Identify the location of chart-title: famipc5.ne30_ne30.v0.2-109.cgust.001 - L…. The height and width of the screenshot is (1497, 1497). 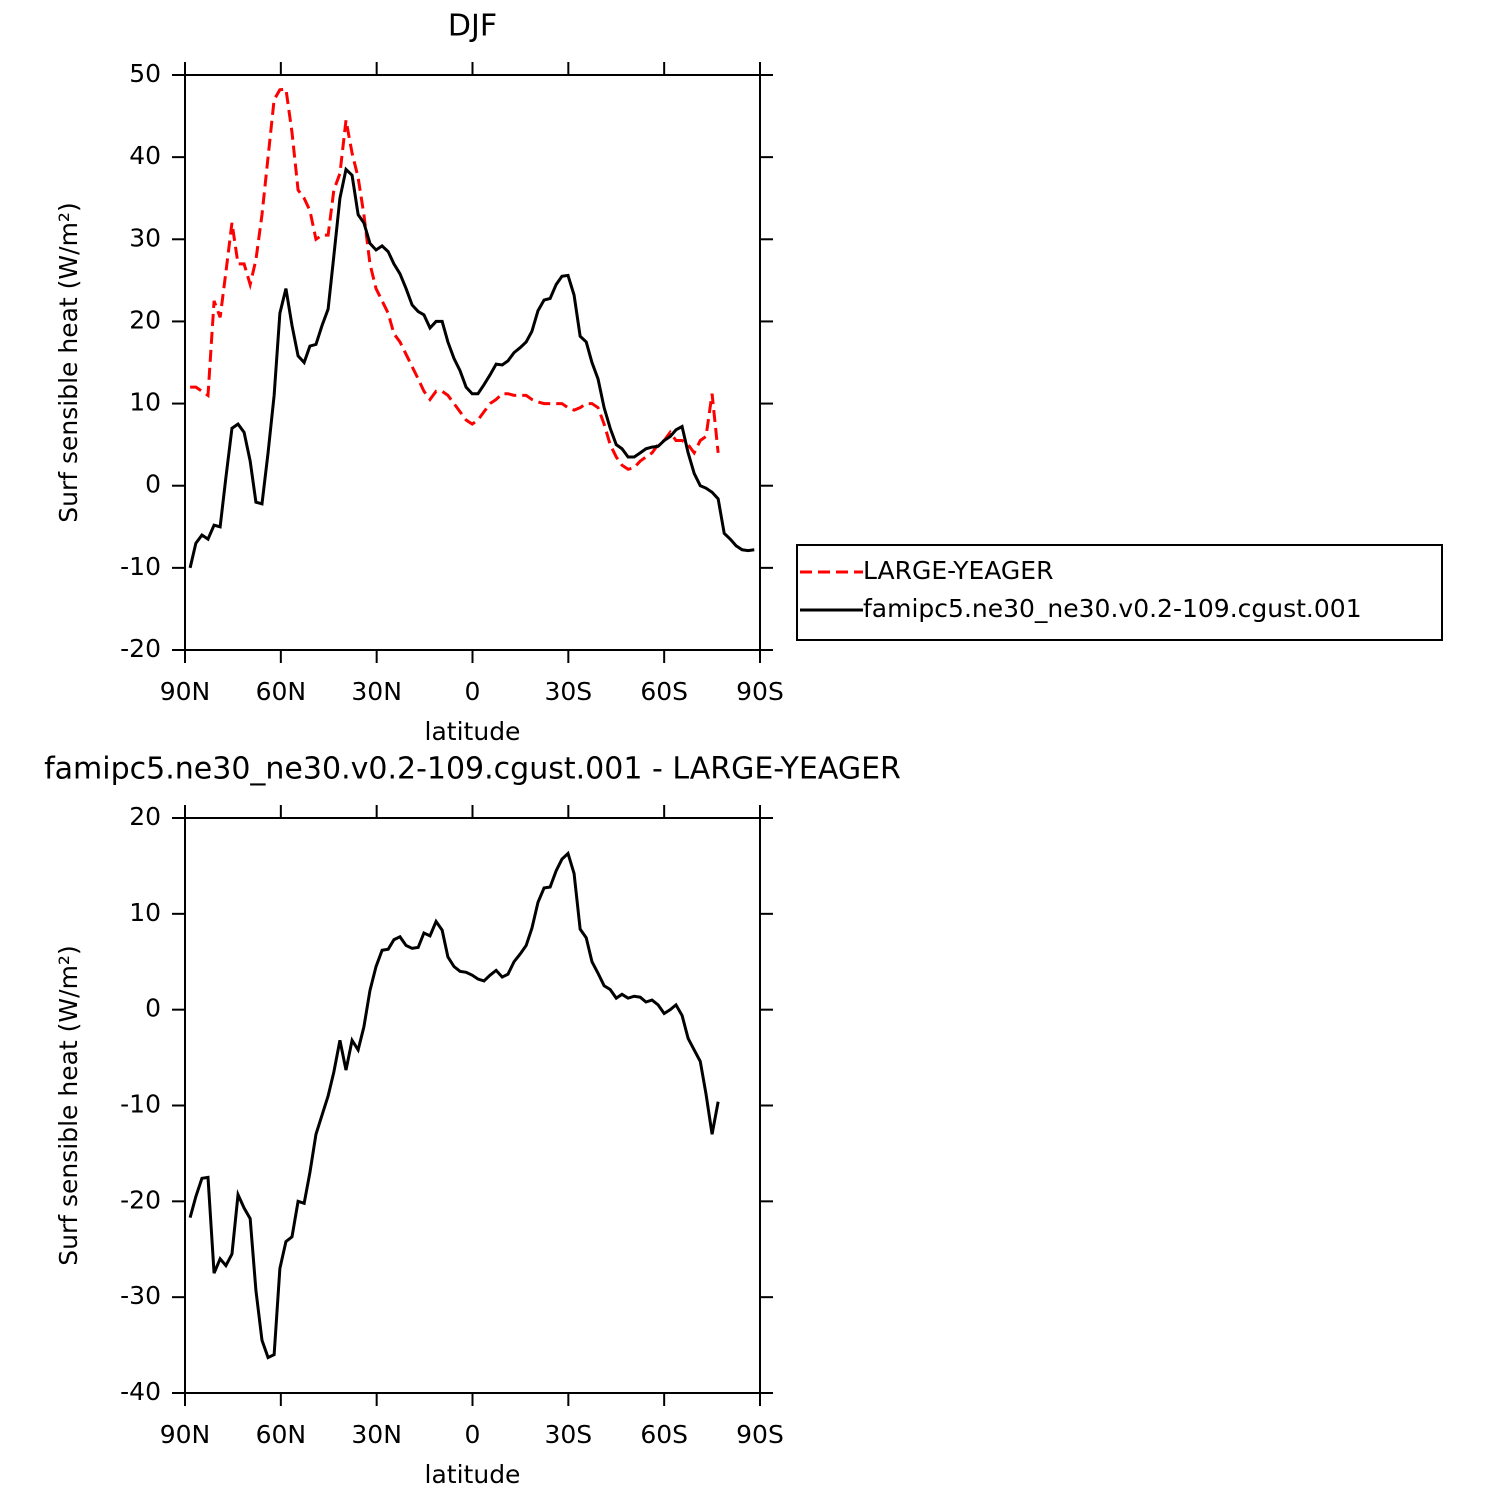
(472, 769).